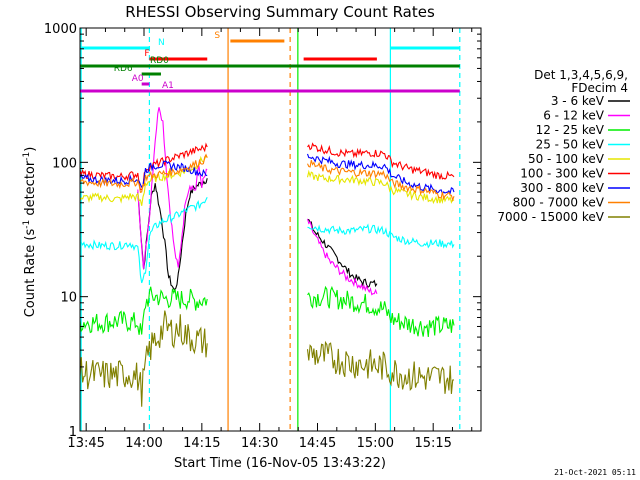 The width and height of the screenshot is (640, 480). I want to click on x-tick-label: 15:15, so click(432, 443).